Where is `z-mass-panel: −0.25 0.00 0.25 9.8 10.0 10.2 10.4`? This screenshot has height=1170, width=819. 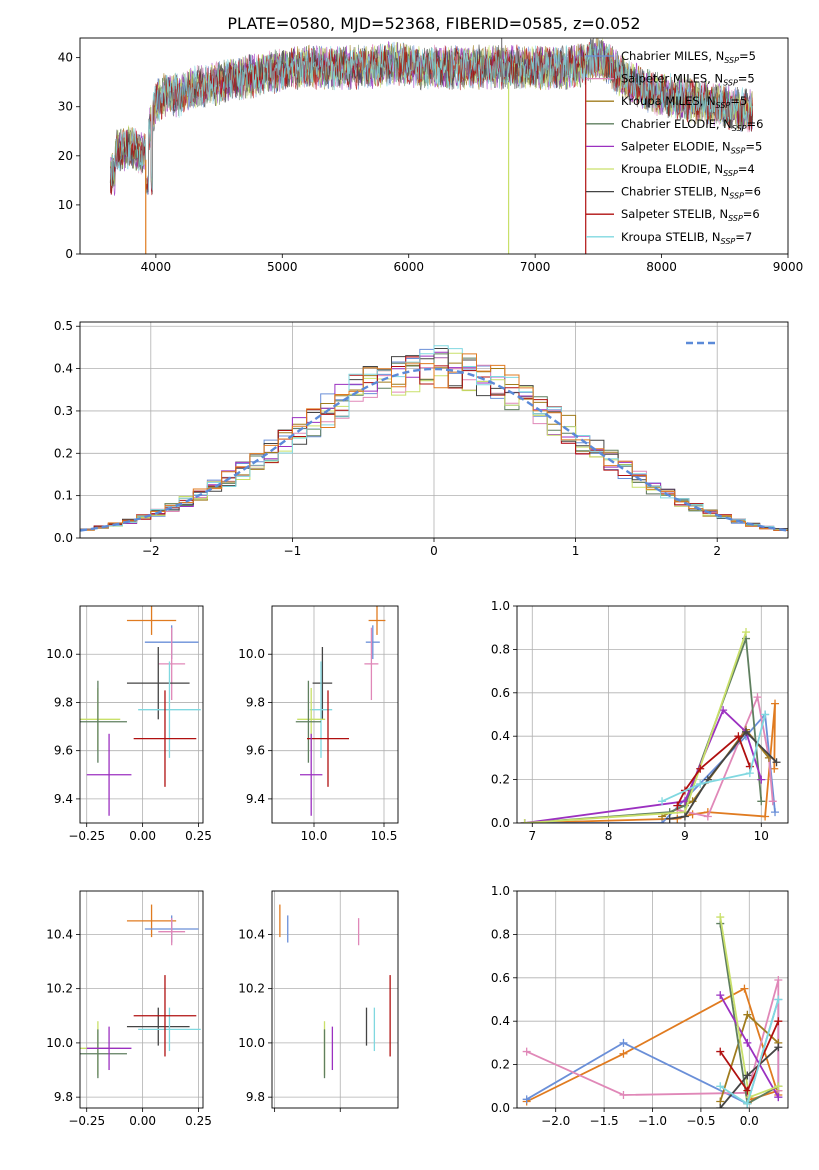 z-mass-panel: −0.25 0.00 0.25 9.8 10.0 10.2 10.4 is located at coordinates (129, 1009).